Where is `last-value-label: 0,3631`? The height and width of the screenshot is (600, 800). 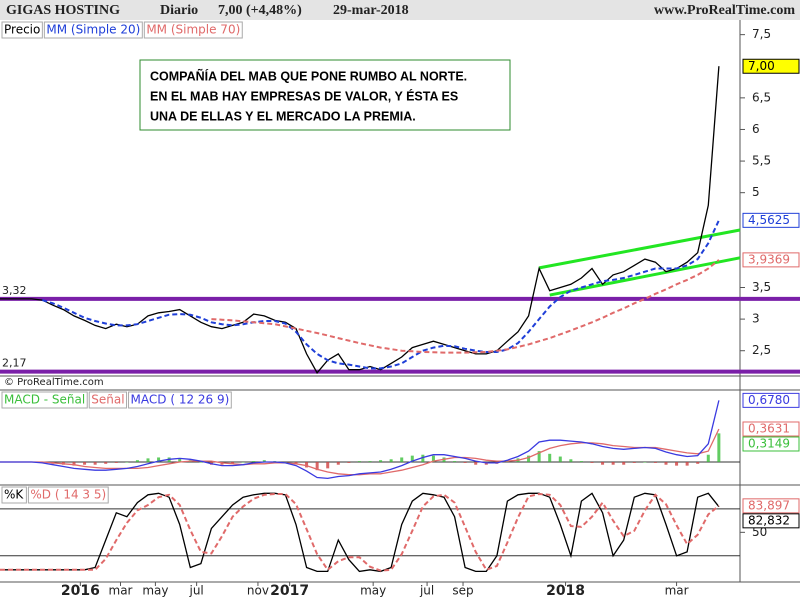 last-value-label: 0,3631 is located at coordinates (769, 428).